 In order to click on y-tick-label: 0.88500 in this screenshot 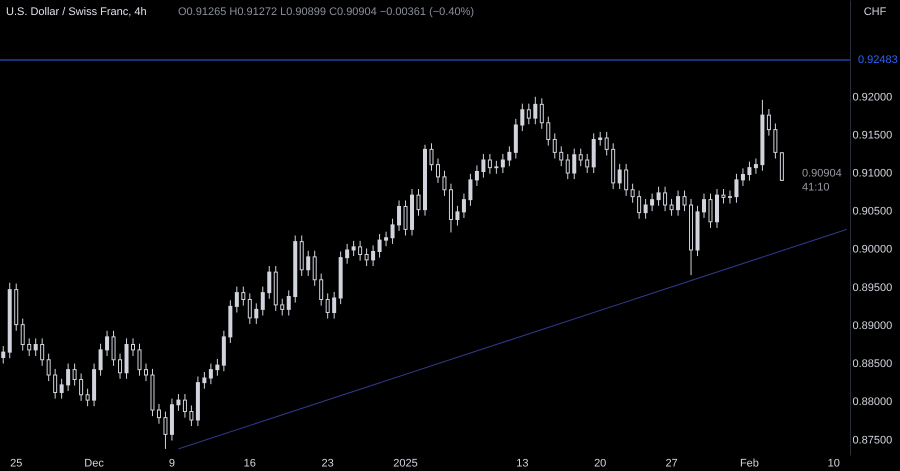, I will do `click(872, 364)`.